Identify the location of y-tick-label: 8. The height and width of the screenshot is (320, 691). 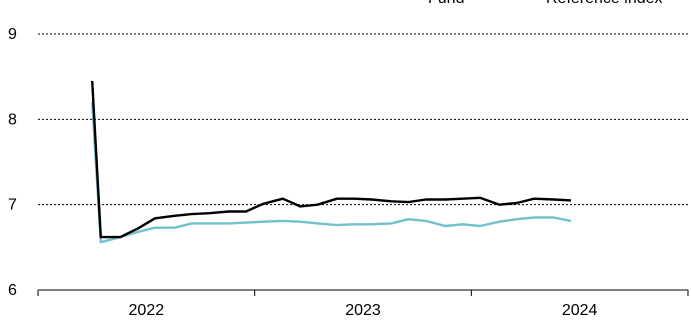
(12, 119).